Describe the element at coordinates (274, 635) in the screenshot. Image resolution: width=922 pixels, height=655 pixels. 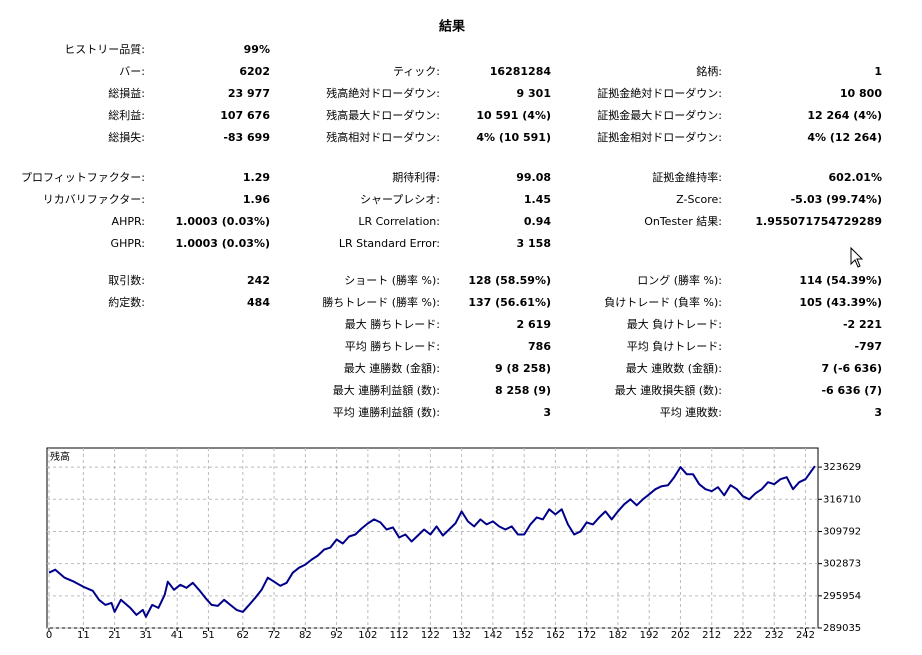
I see `x-tick-label: 72` at that location.